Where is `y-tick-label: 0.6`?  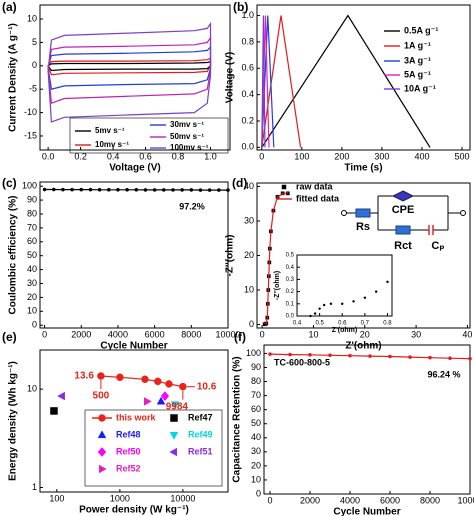 y-tick-label: 0.6 is located at coordinates (247, 68).